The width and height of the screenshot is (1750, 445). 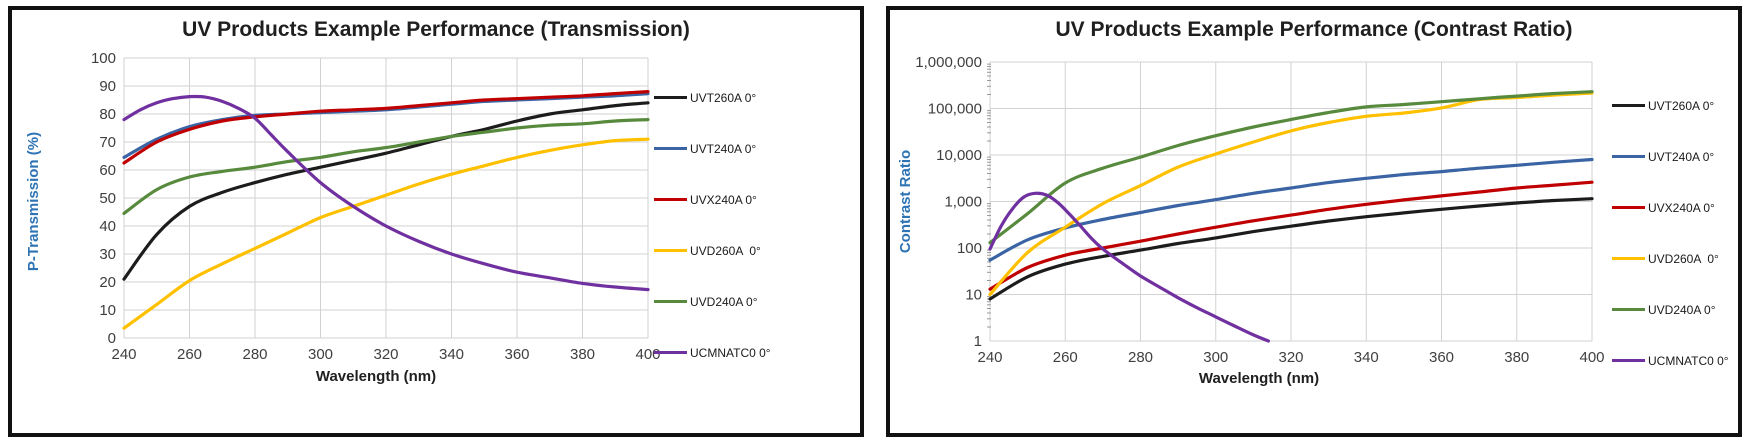 What do you see at coordinates (112, 338) in the screenshot?
I see `y-tick-label: 0` at bounding box center [112, 338].